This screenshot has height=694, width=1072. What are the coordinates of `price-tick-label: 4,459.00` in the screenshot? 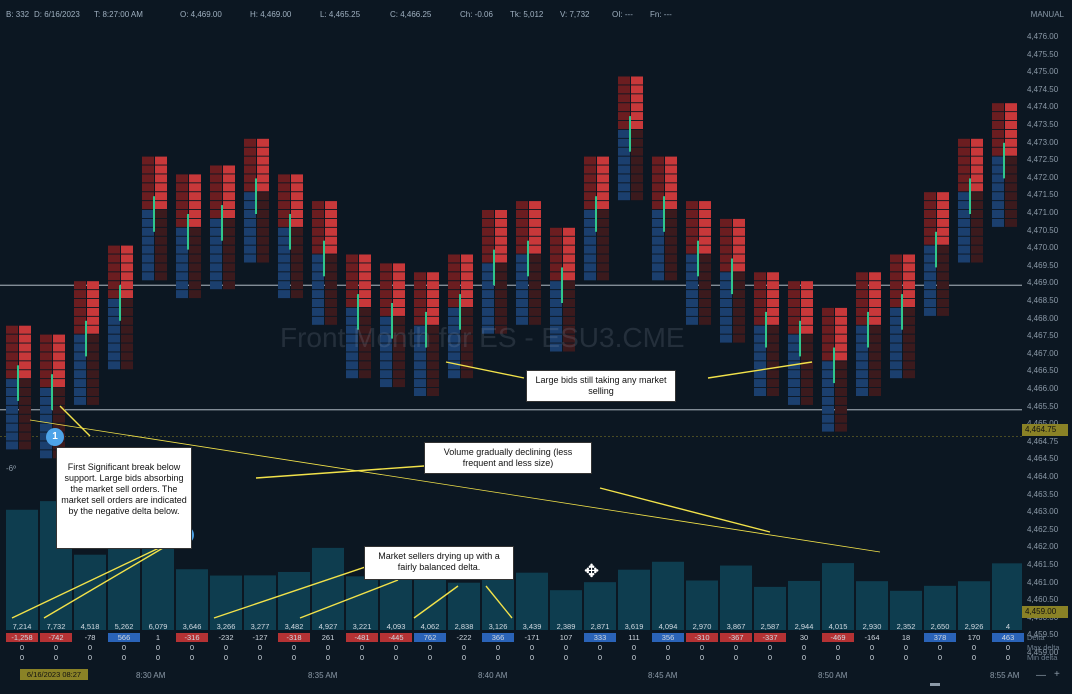 It's located at (1043, 652).